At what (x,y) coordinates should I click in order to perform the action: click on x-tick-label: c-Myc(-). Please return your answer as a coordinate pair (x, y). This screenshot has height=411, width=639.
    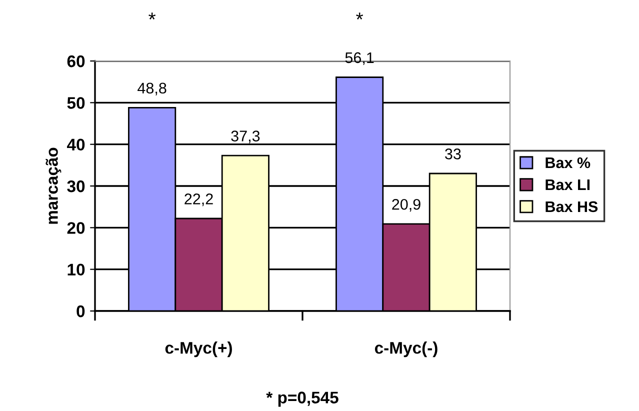
    Looking at the image, I should click on (406, 350).